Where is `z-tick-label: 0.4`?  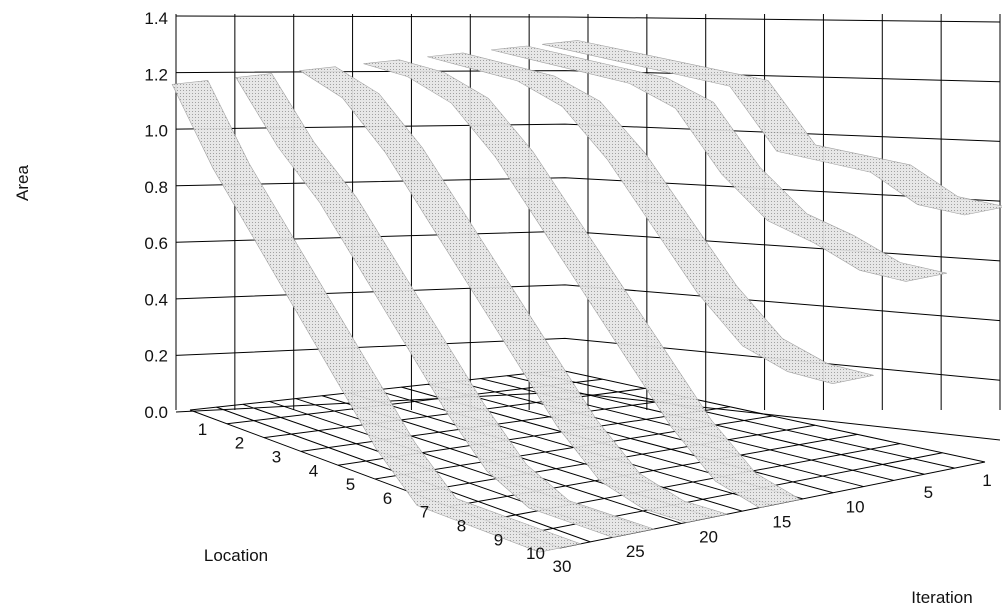 z-tick-label: 0.4 is located at coordinates (156, 299).